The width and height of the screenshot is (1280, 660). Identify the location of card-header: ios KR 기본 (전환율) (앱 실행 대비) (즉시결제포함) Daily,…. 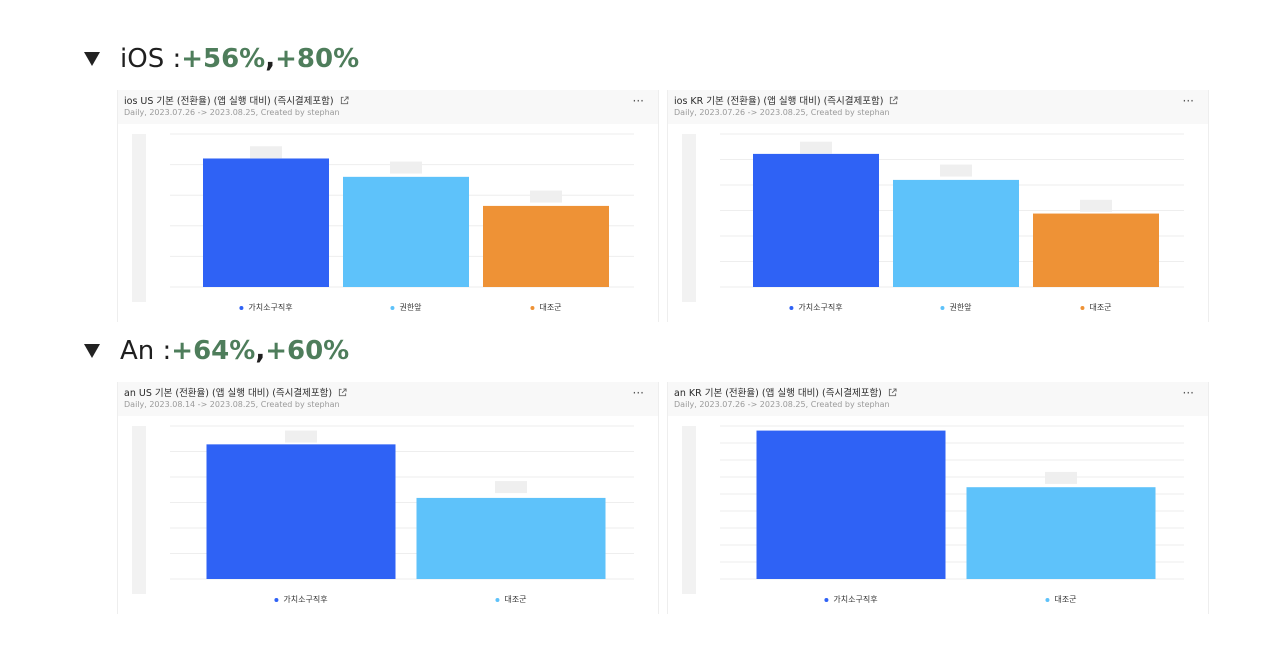
(938, 107).